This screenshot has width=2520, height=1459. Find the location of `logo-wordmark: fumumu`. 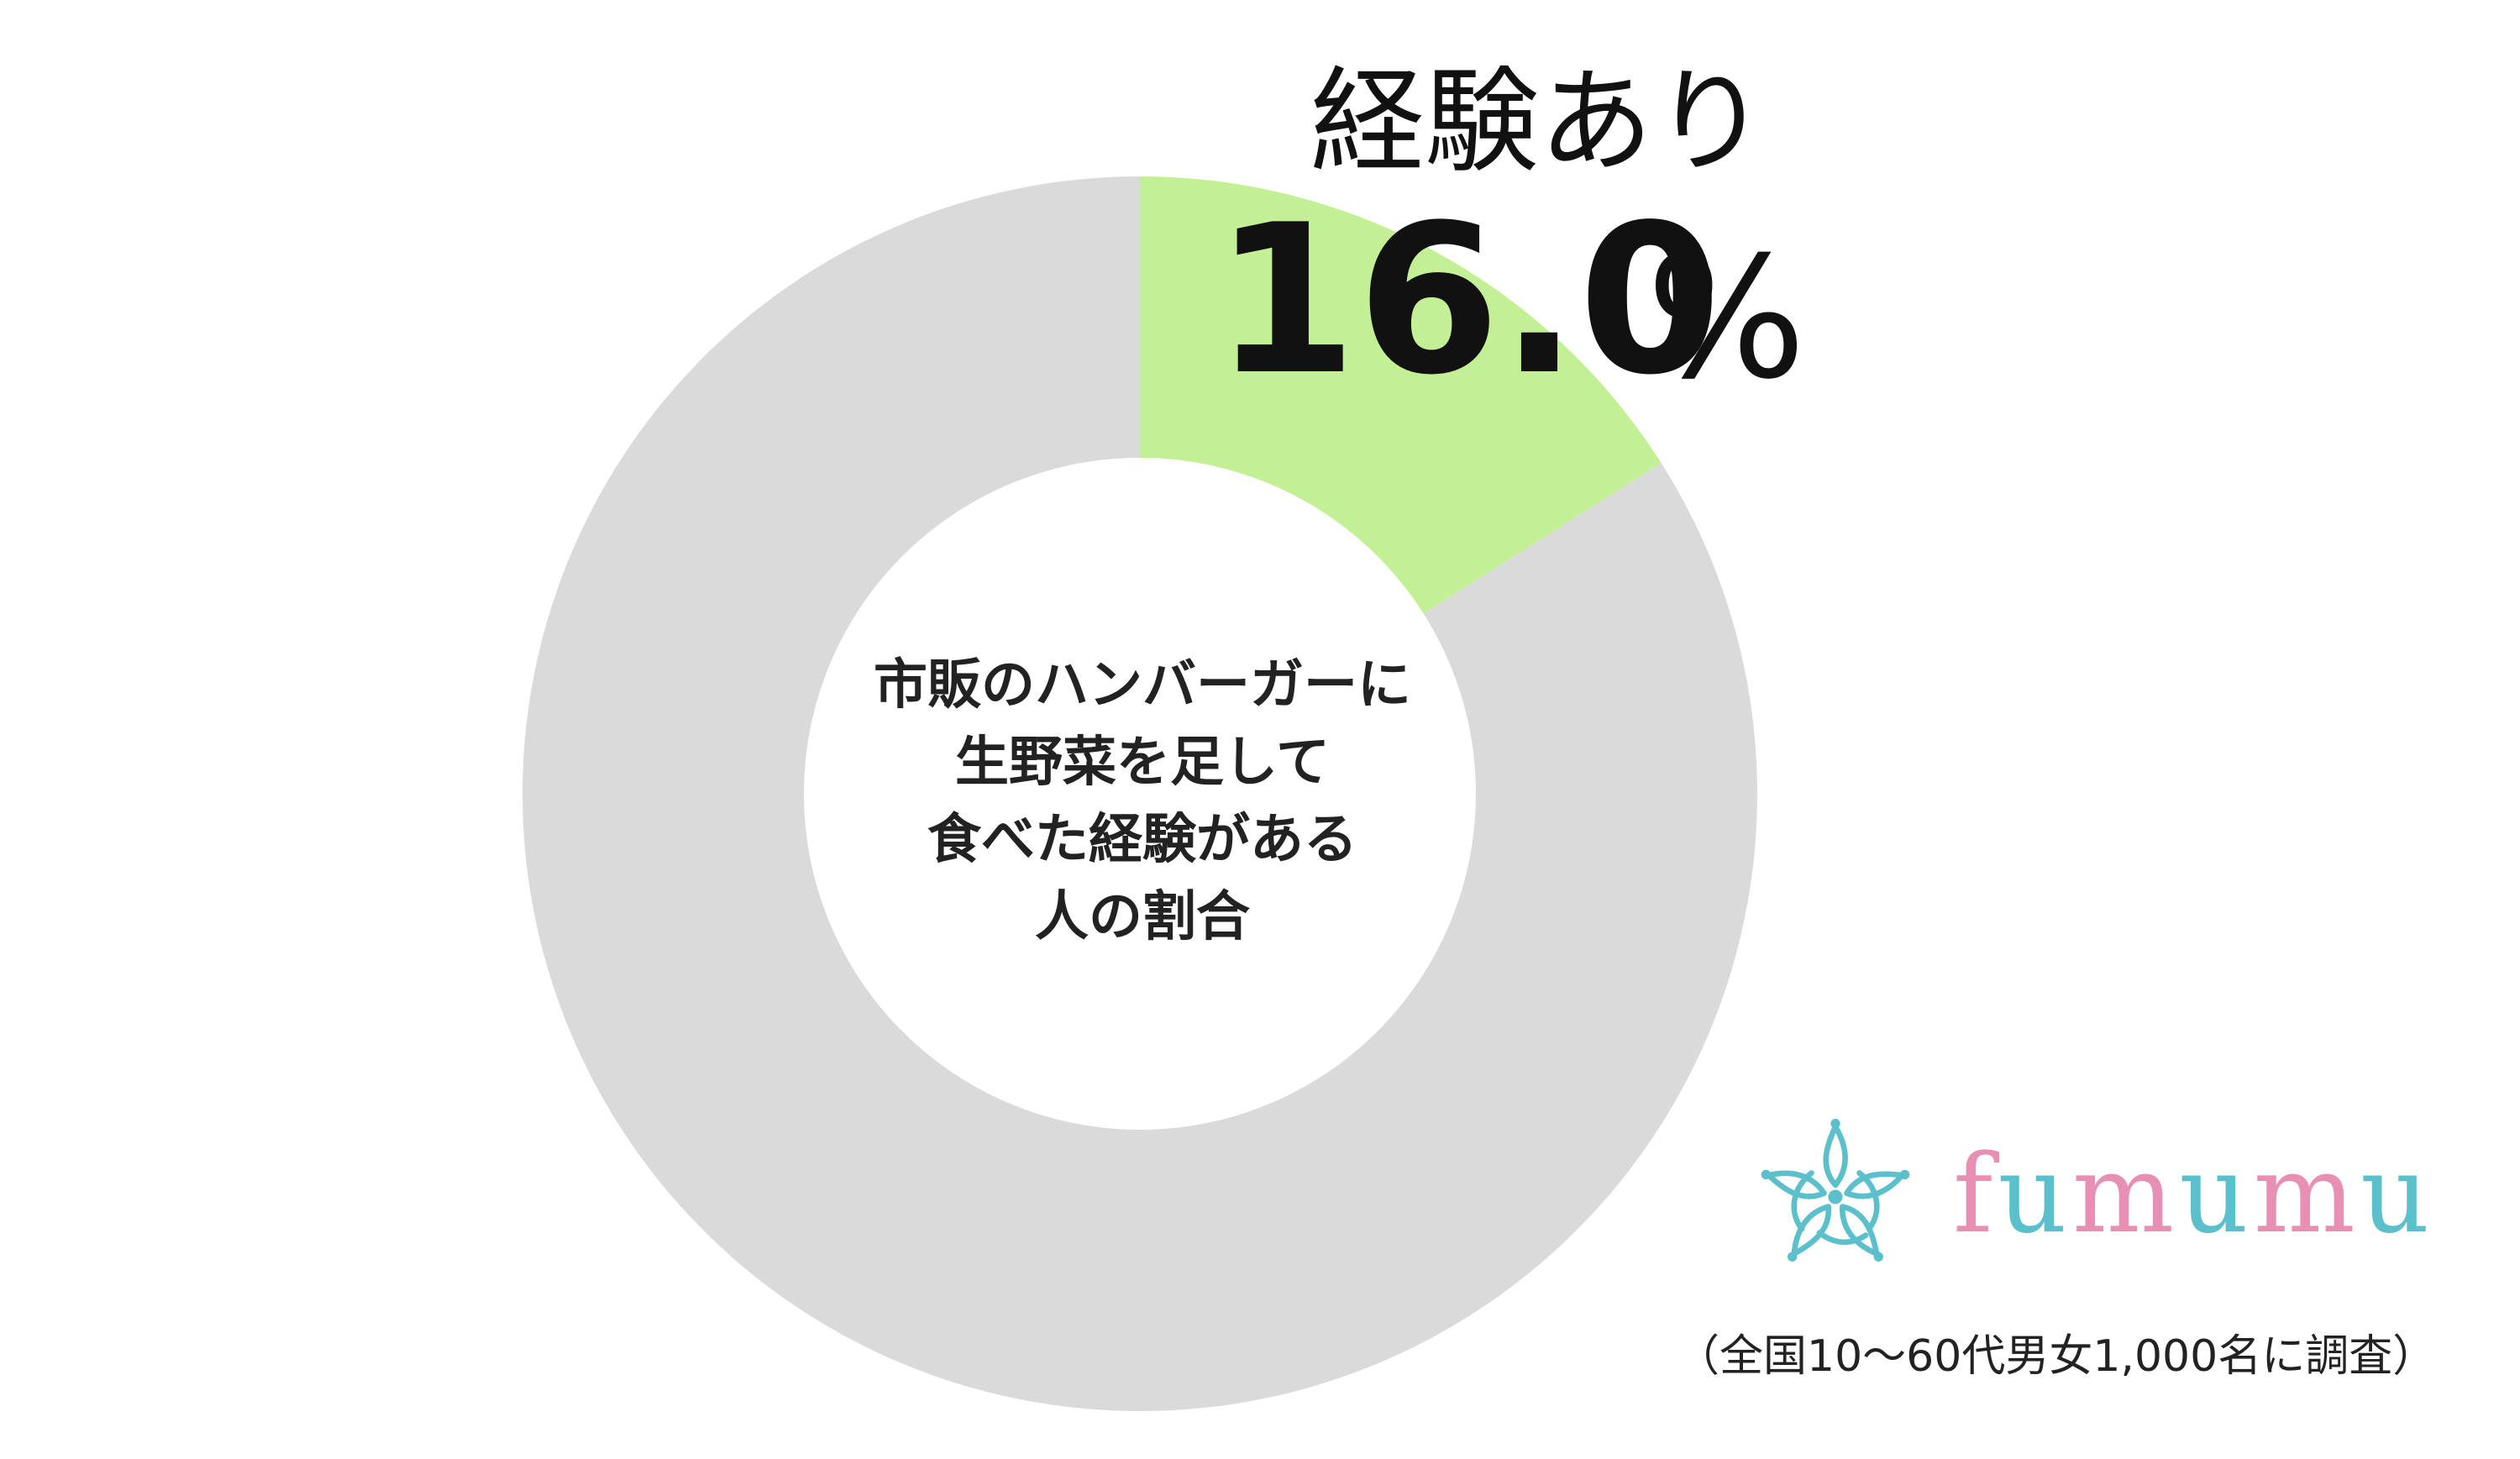

logo-wordmark: fumumu is located at coordinates (2193, 1194).